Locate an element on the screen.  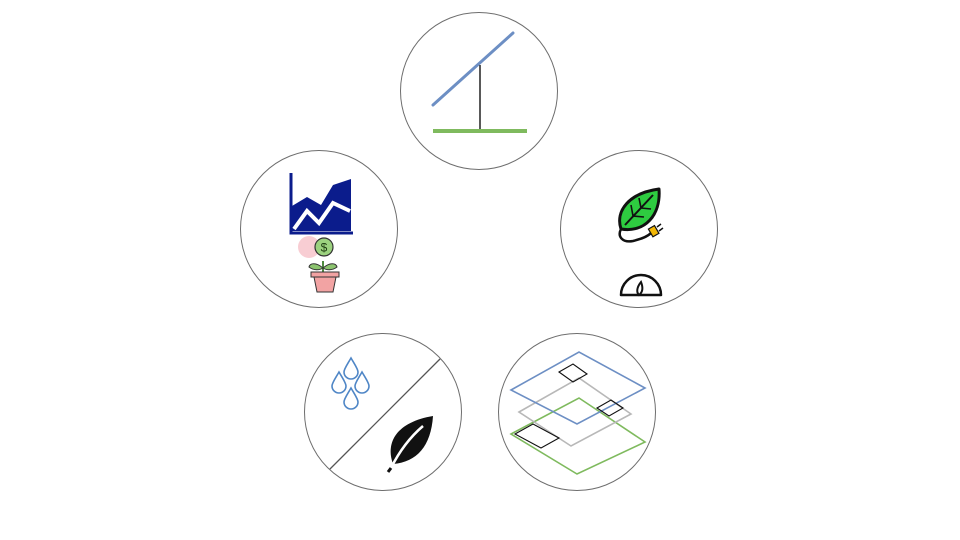
solar-panel-icon is located at coordinates (473, 69).